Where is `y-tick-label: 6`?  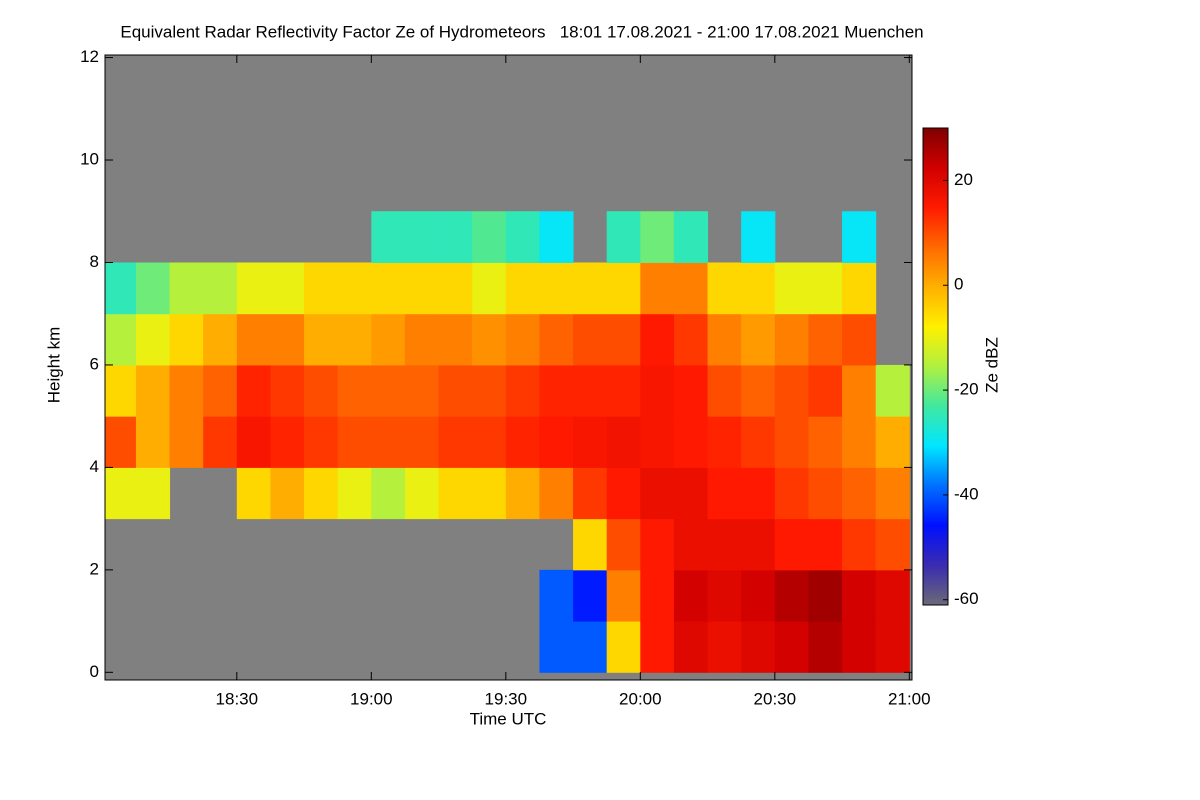 y-tick-label: 6 is located at coordinates (94, 363).